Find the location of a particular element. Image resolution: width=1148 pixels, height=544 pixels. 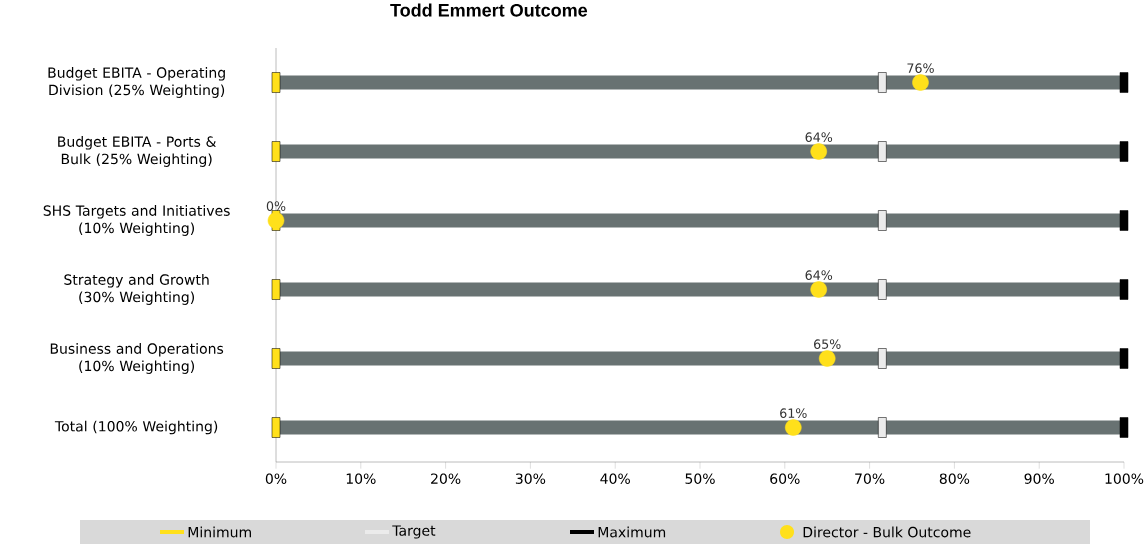

data-label: 76% is located at coordinates (920, 68).